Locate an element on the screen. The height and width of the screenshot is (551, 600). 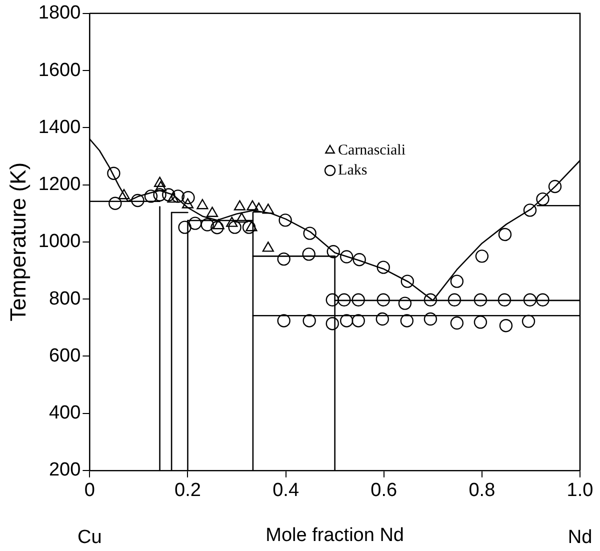
text: Cu is located at coordinates (90, 537).